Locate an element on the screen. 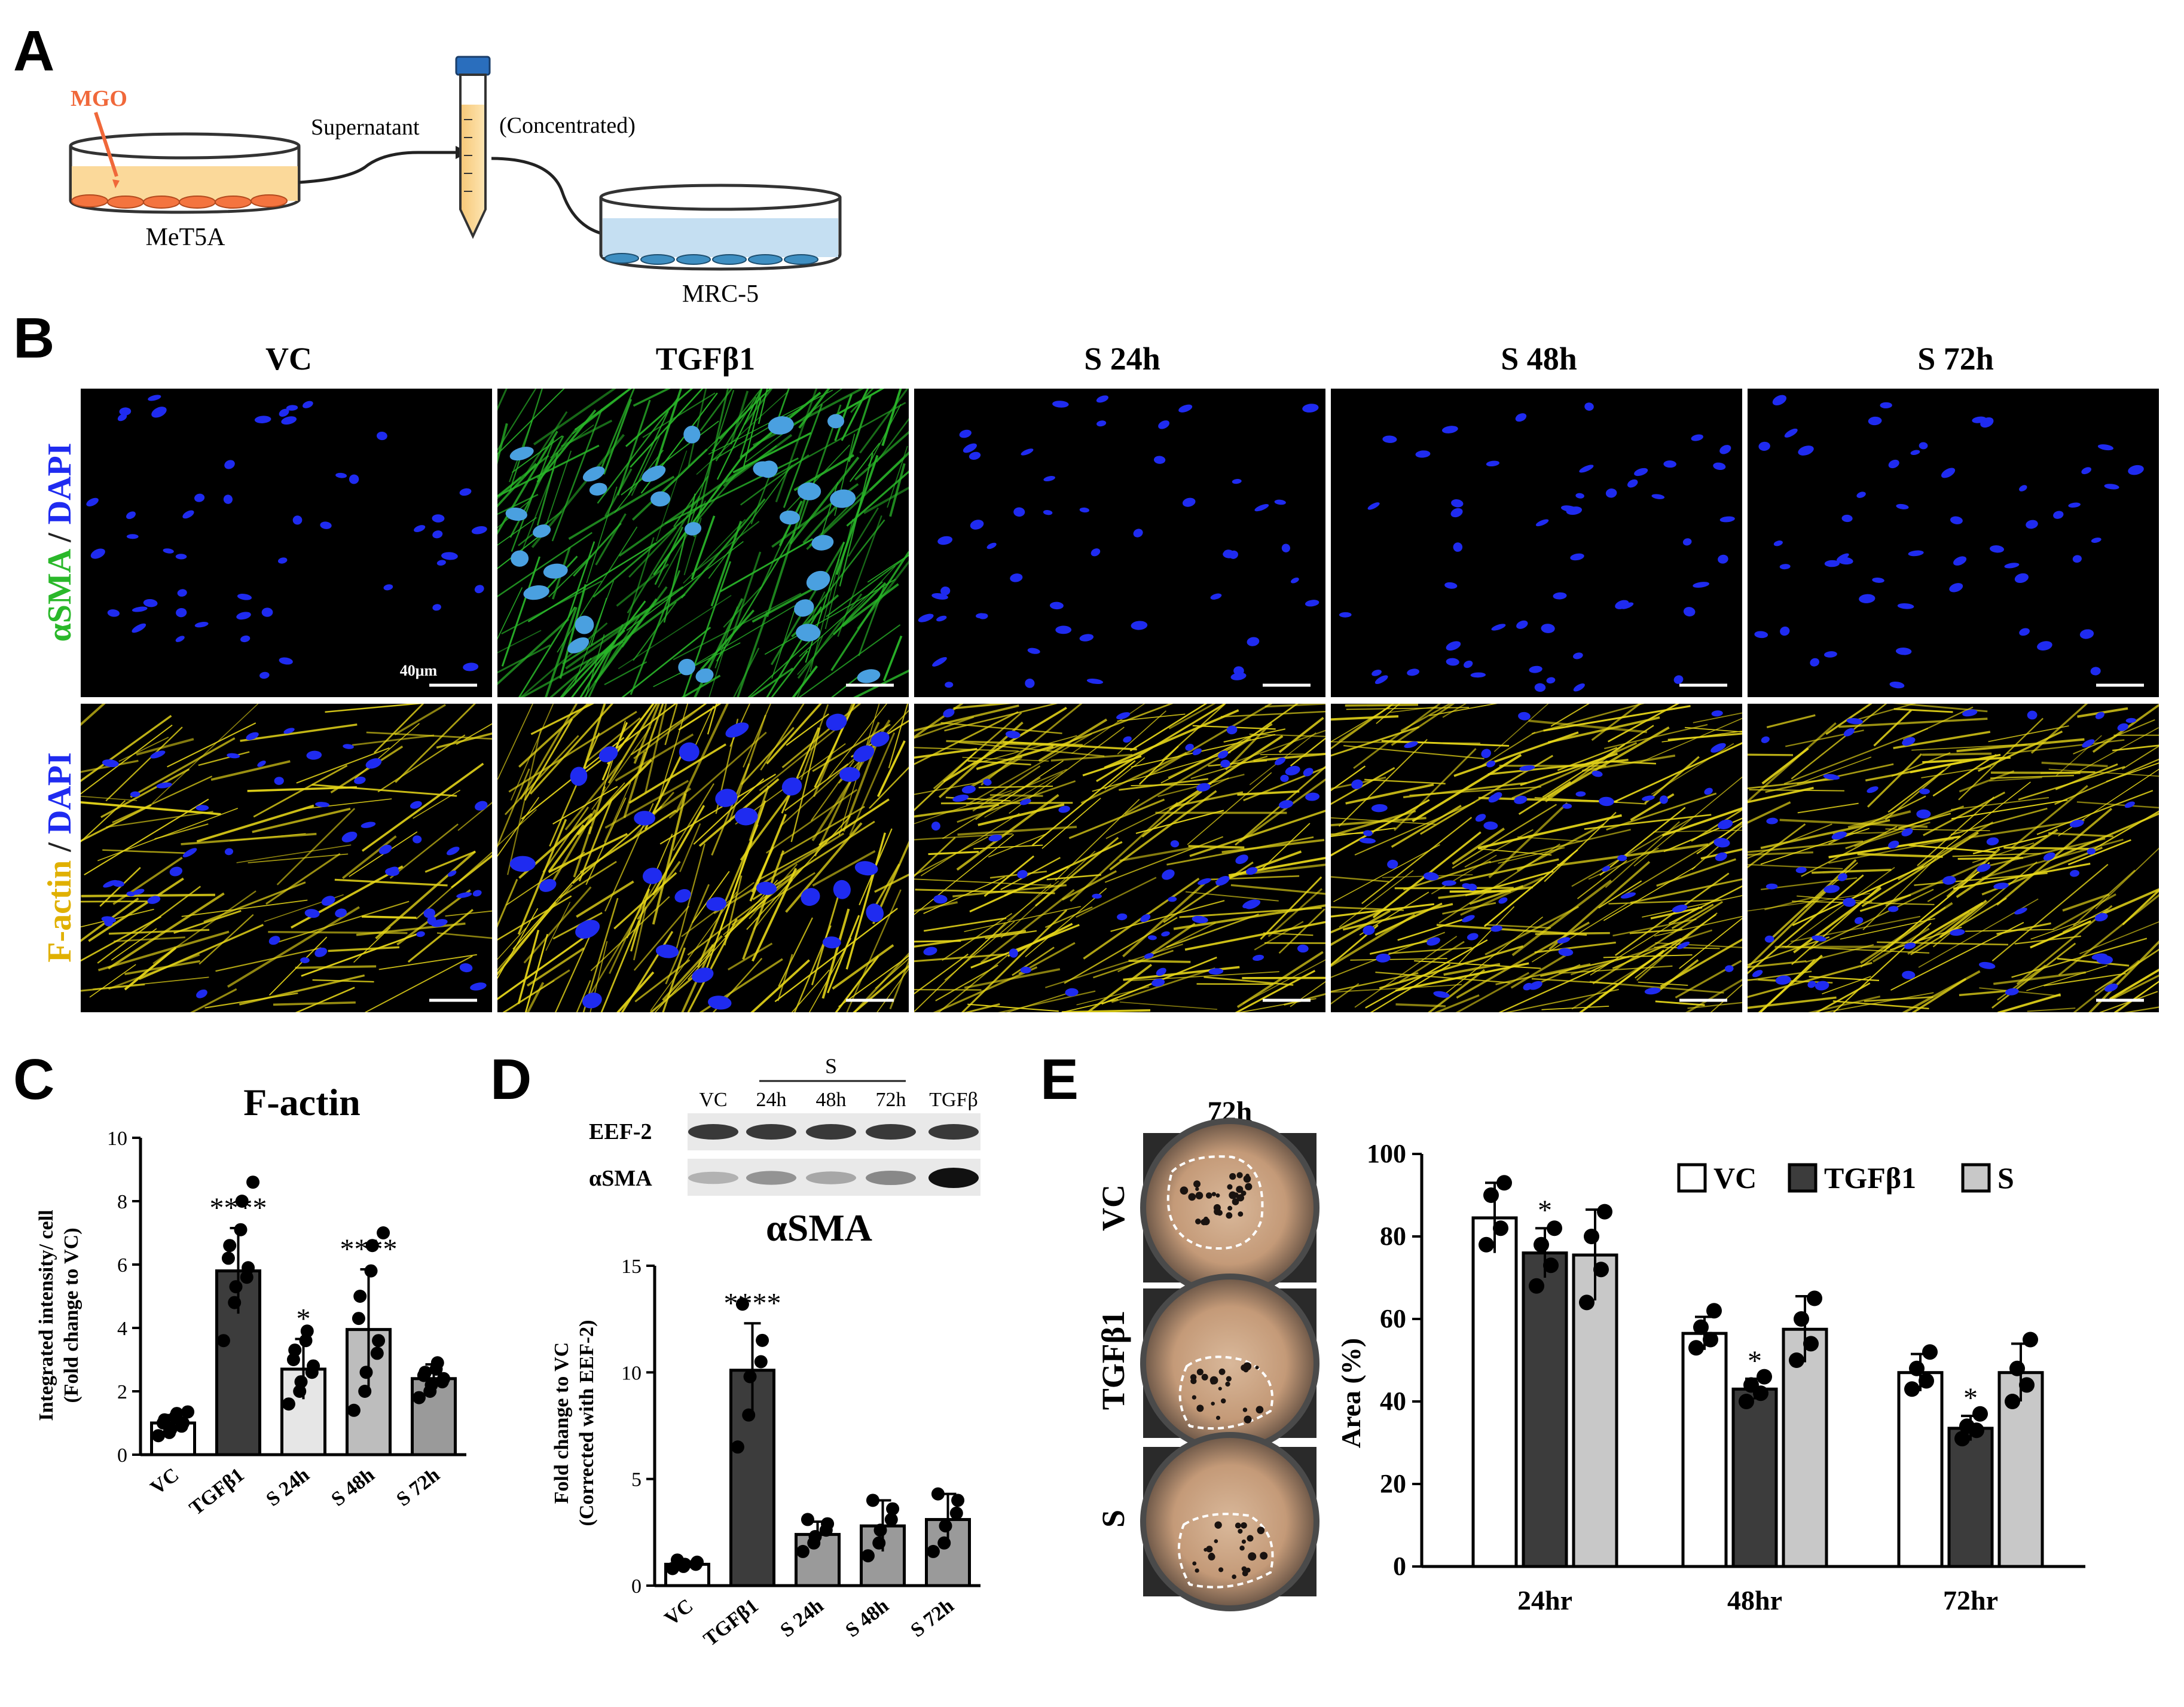 This screenshot has width=2184, height=1707. band-eef2 is located at coordinates (891, 1132).